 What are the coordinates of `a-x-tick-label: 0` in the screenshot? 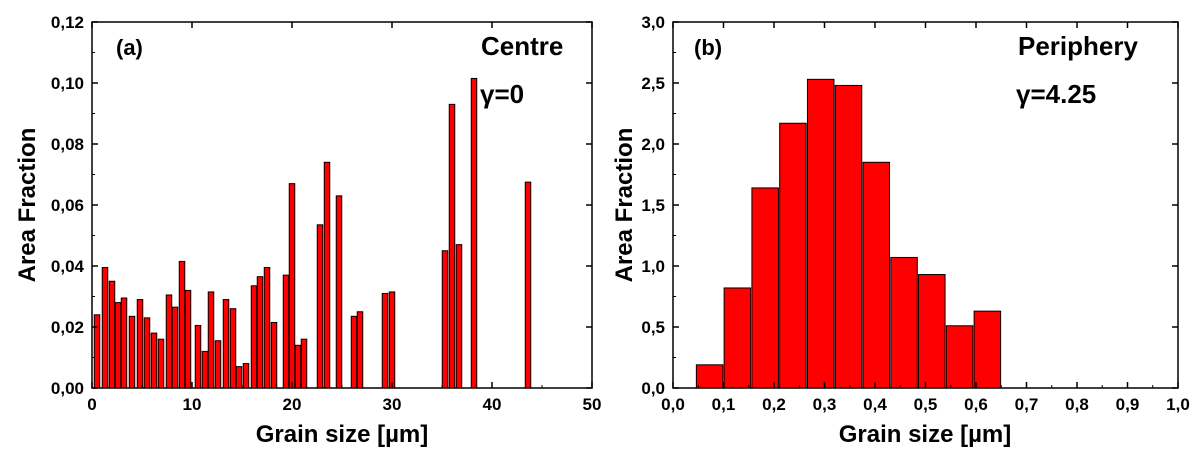 It's located at (91, 404).